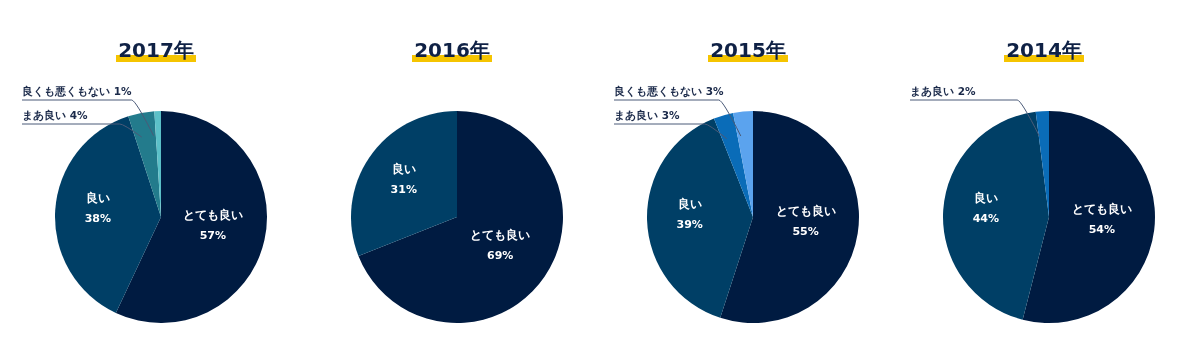 Image resolution: width=1200 pixels, height=350 pixels. I want to click on data-label: 44%, so click(985, 219).